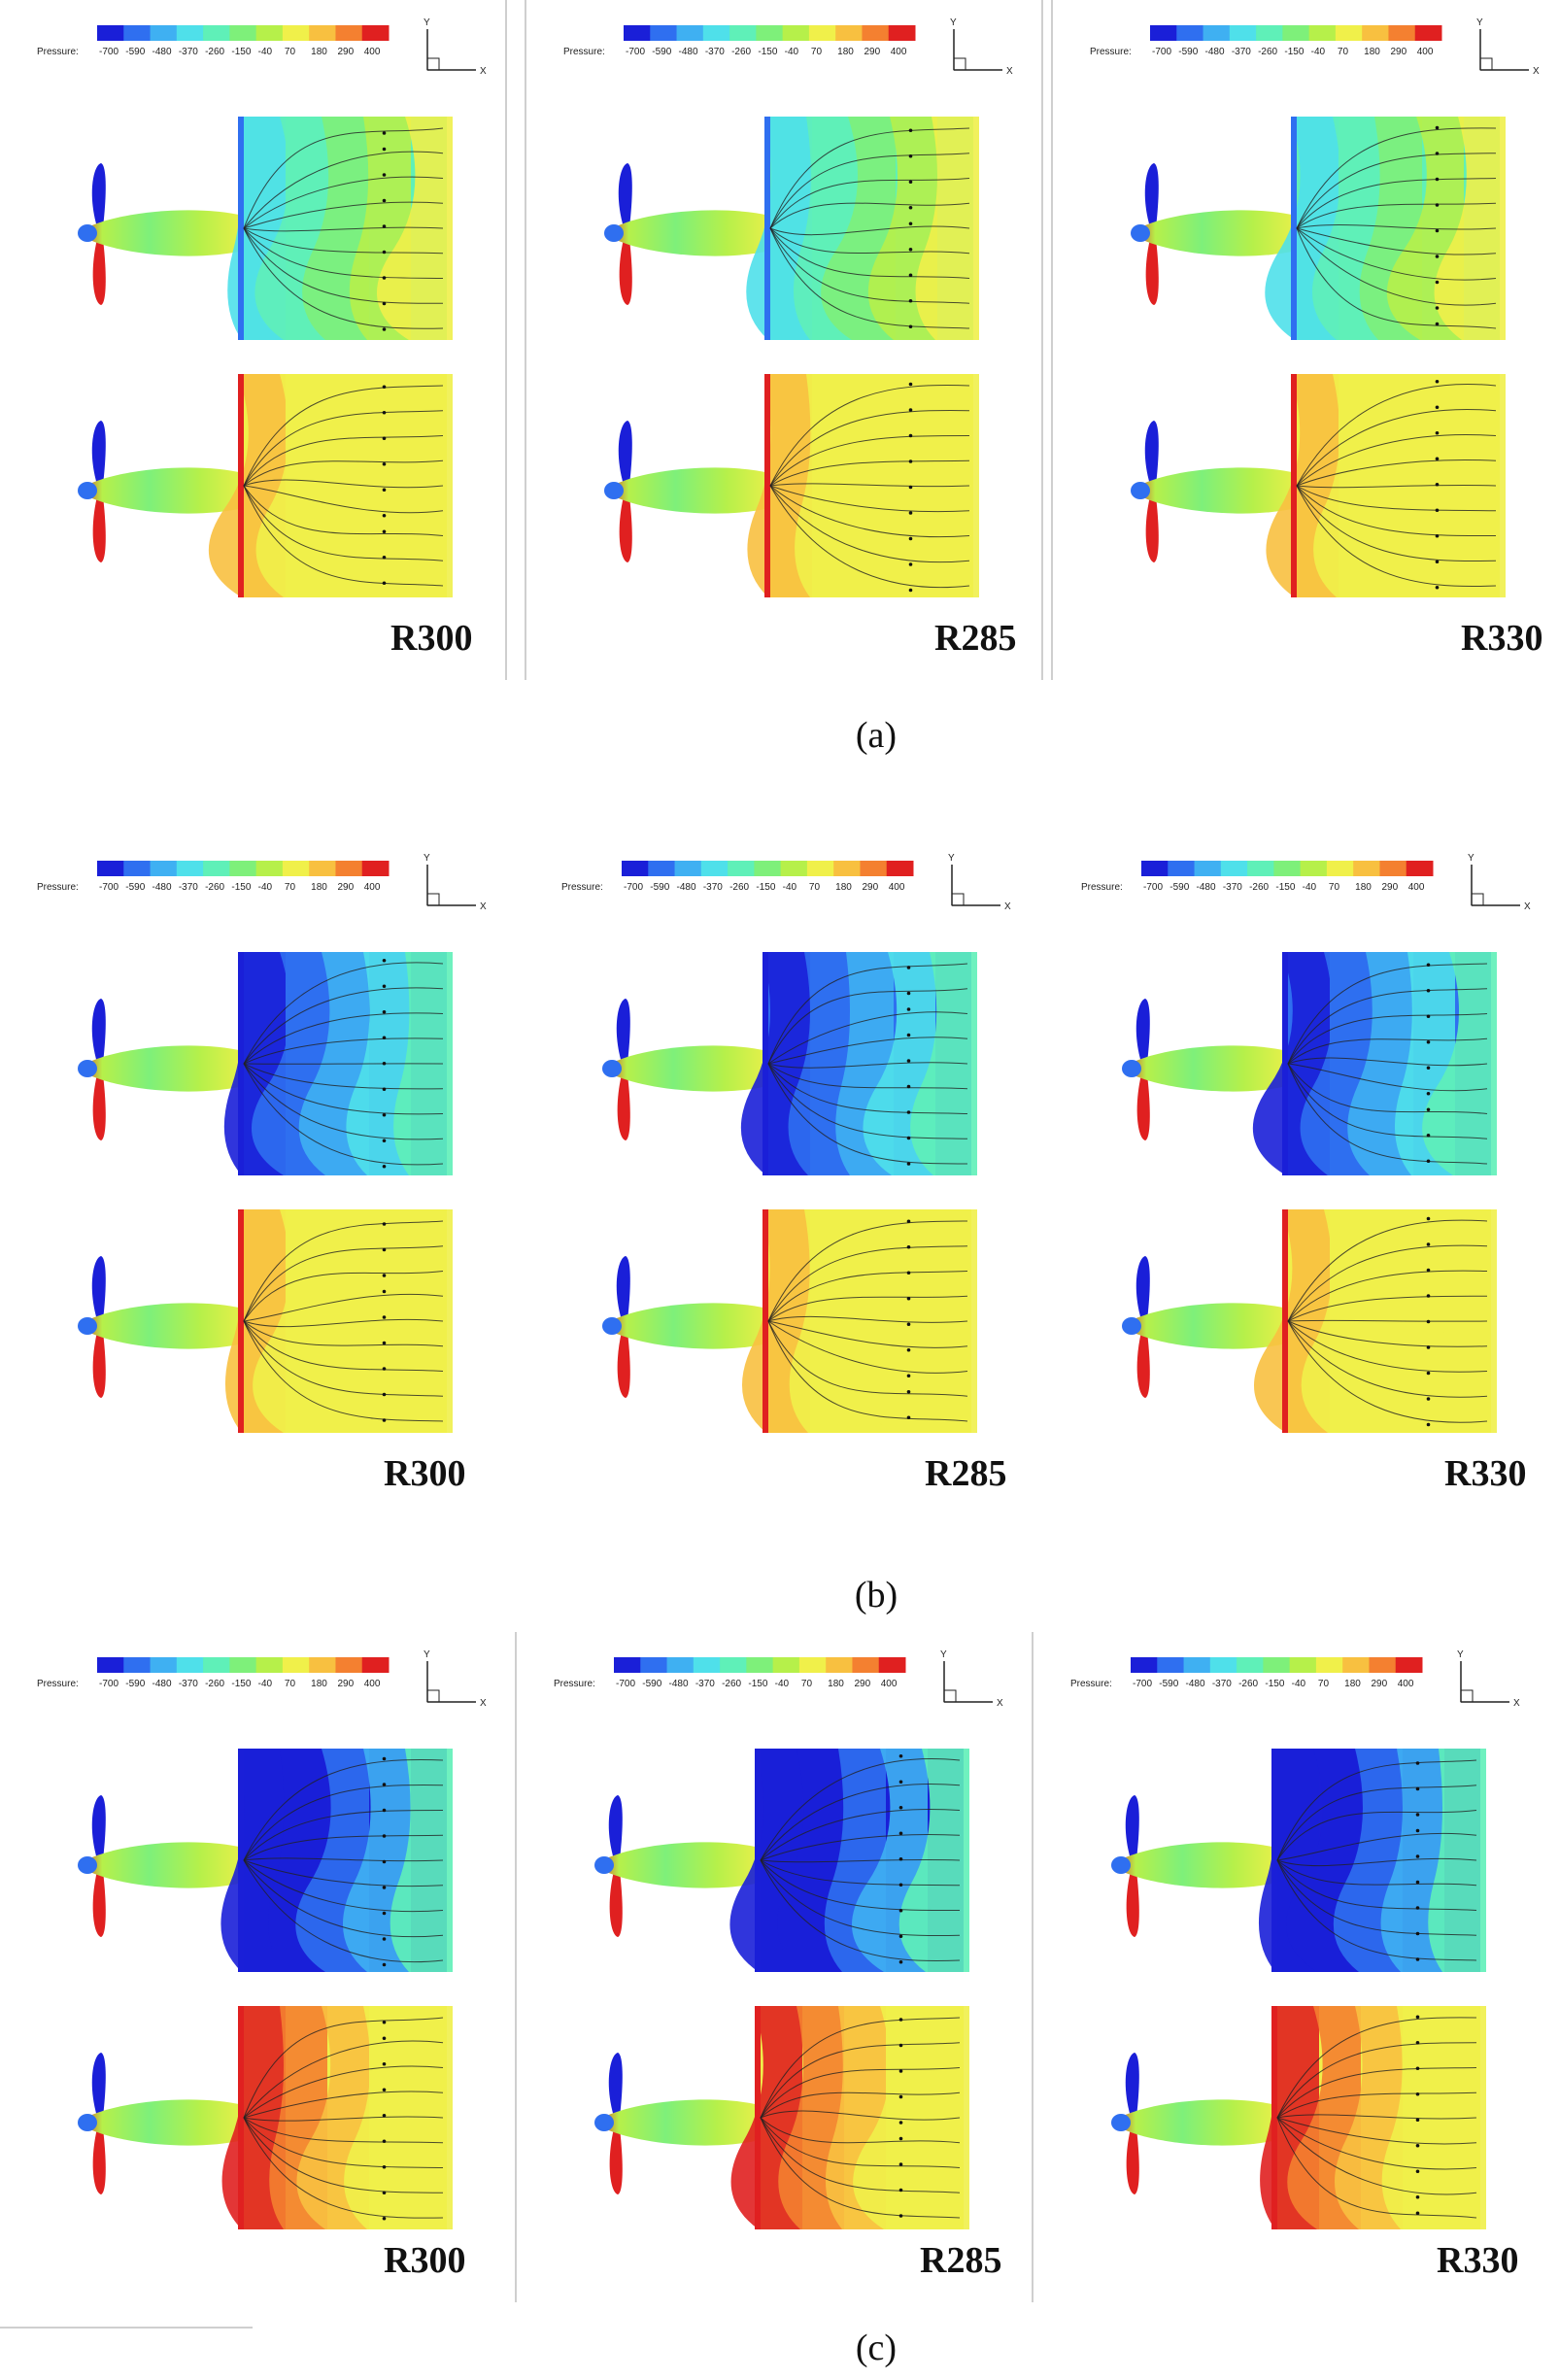 This screenshot has width=1559, height=2380. Describe the element at coordinates (180, 1068) in the screenshot. I see `hull` at that location.